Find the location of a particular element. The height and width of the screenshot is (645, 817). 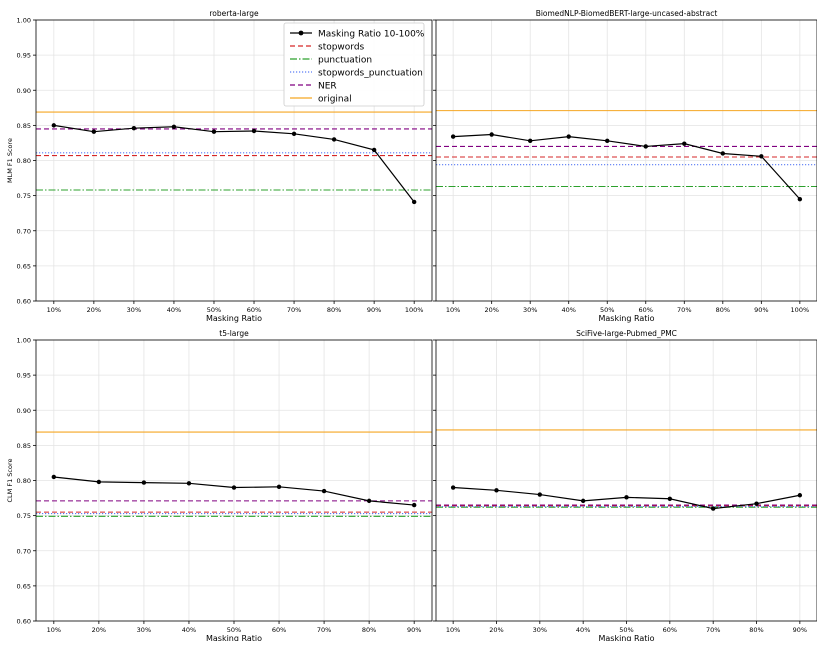

legend-item: Masking Ratio 10-100% is located at coordinates (357, 35).